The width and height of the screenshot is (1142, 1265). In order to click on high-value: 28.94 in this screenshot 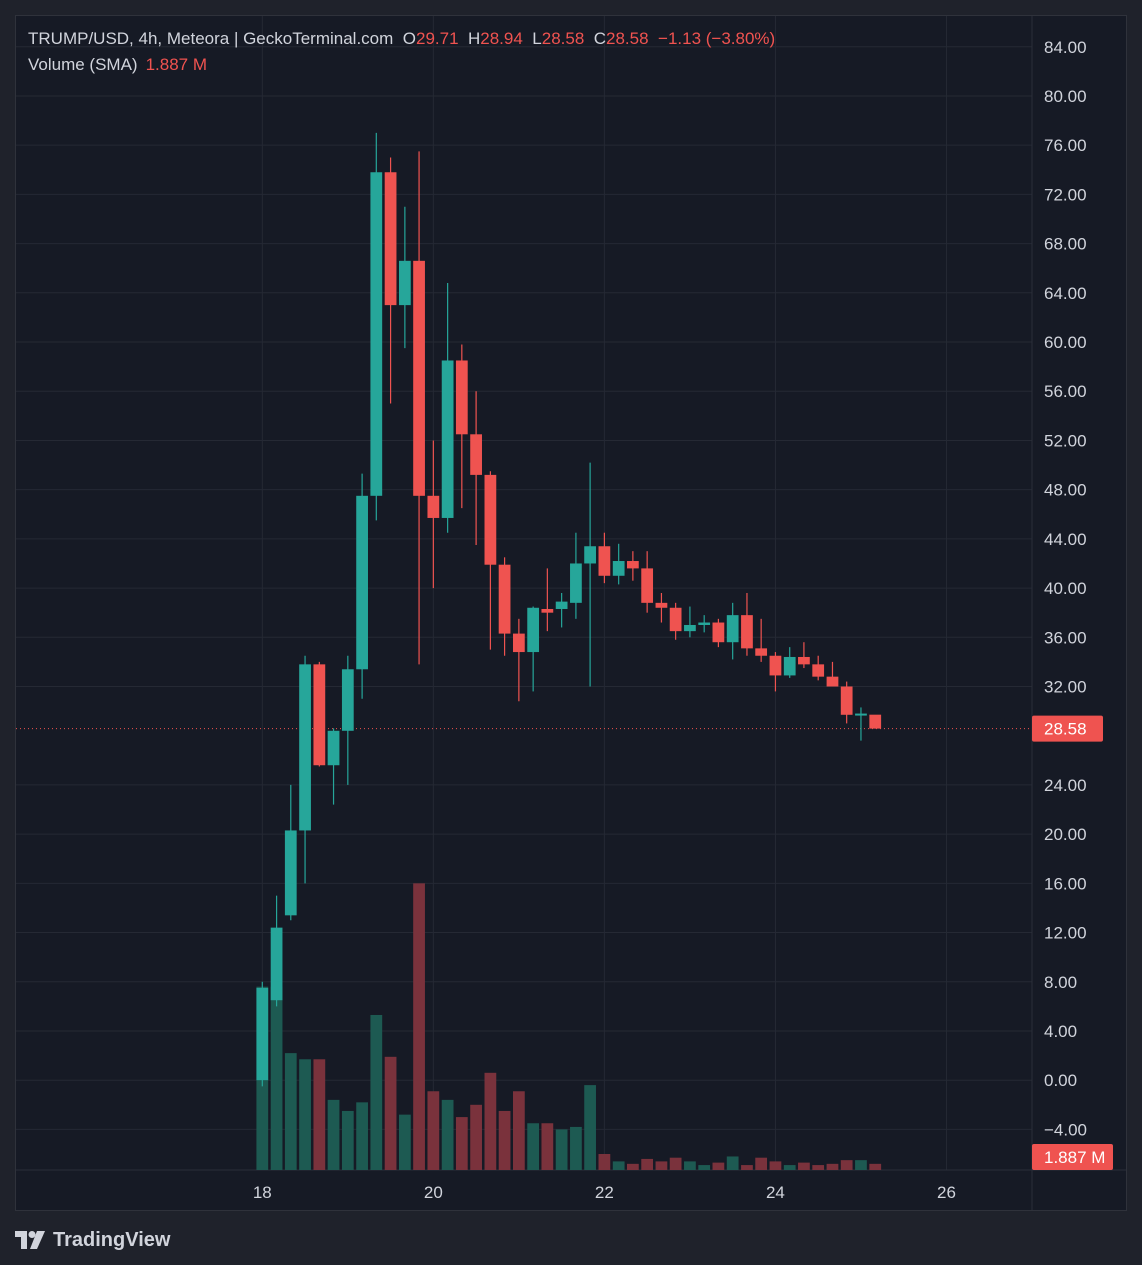, I will do `click(501, 38)`.